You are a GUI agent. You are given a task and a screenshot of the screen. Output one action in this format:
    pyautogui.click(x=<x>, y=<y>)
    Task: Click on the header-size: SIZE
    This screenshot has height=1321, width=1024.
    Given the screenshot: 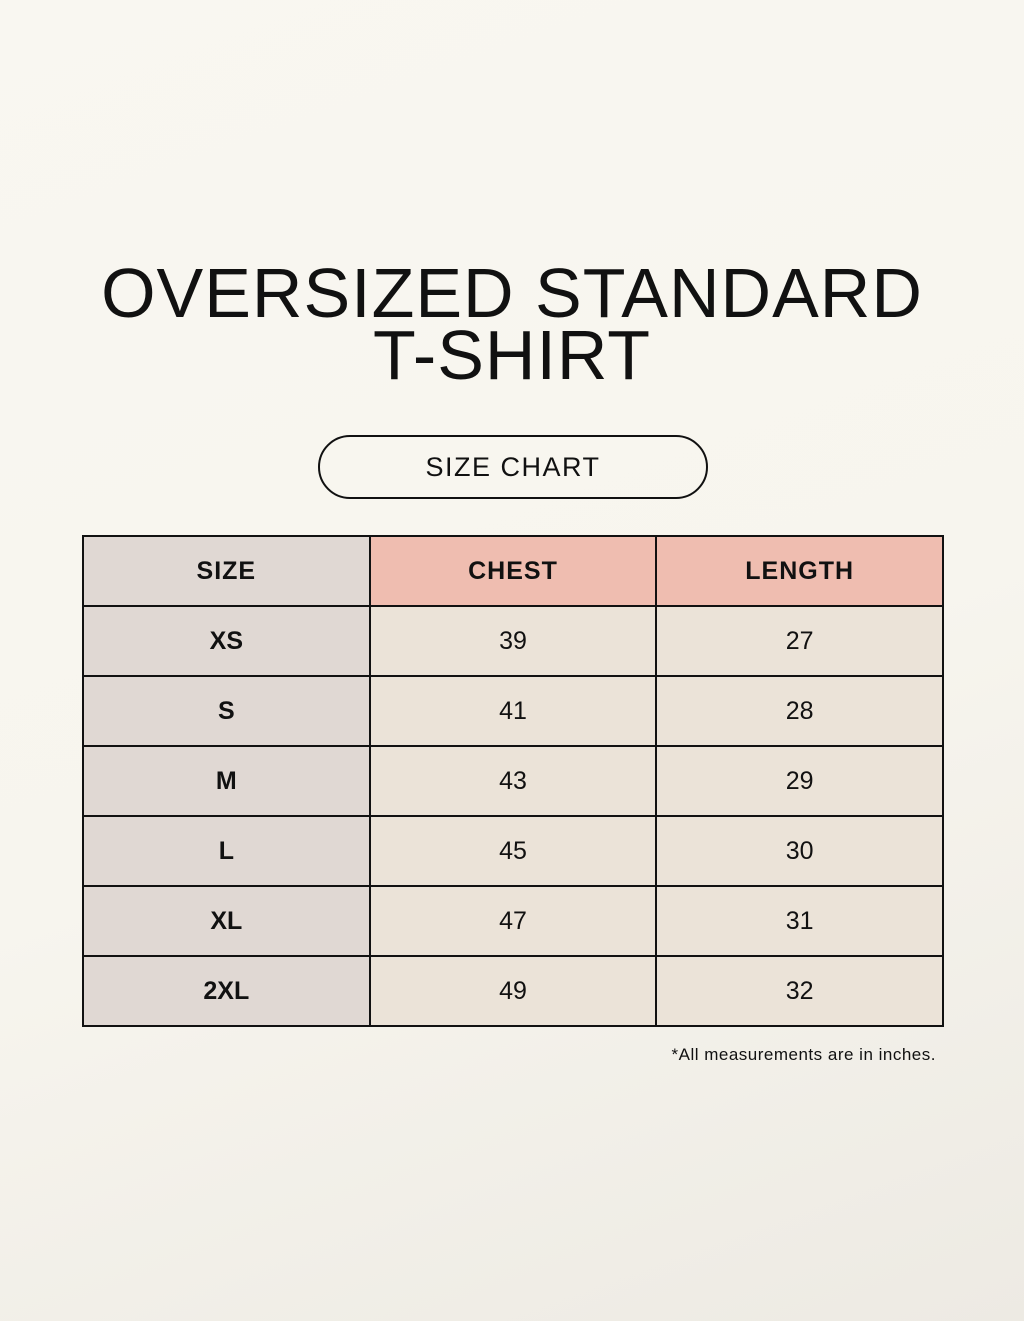 What is the action you would take?
    pyautogui.click(x=226, y=571)
    